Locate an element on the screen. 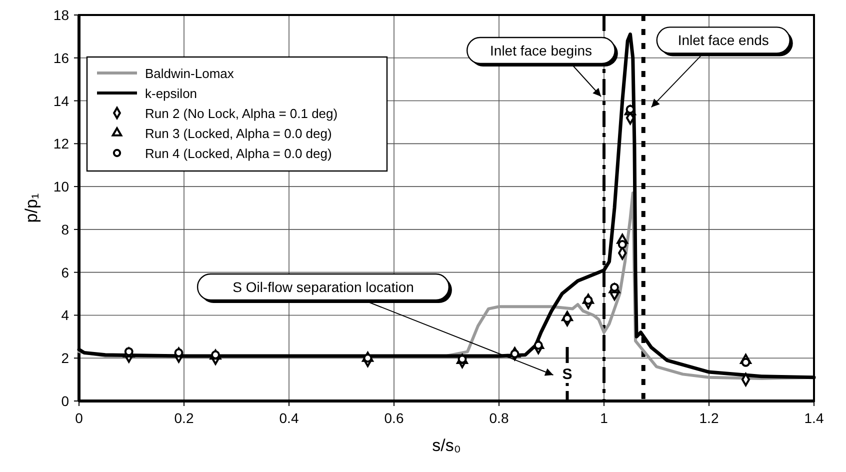  annotation: Inlet face ends is located at coordinates (723, 40).